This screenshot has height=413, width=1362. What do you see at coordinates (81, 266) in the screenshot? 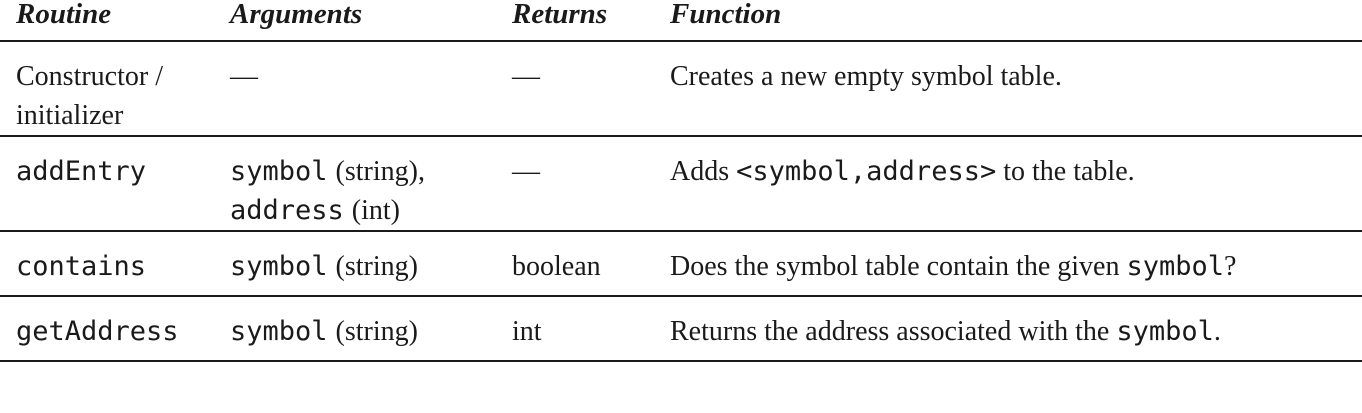
I see `routine-name: contains` at bounding box center [81, 266].